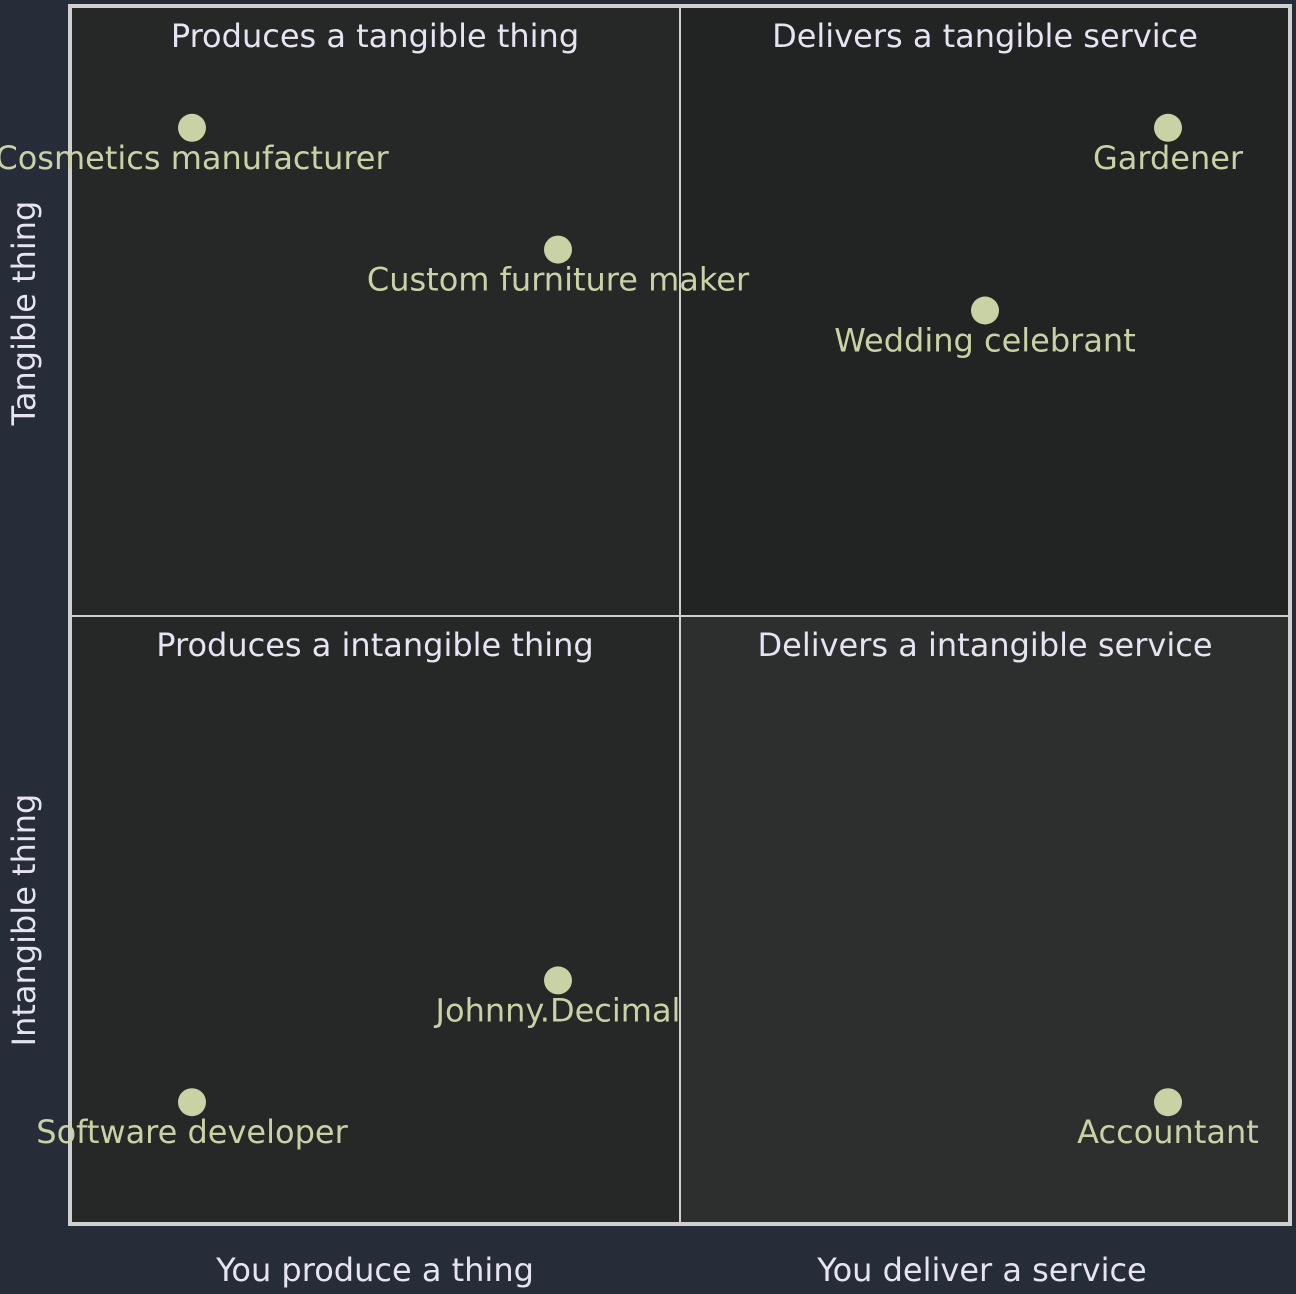 This screenshot has height=1294, width=1296. What do you see at coordinates (985, 310) in the screenshot?
I see `data-point-wedding-celebrant` at bounding box center [985, 310].